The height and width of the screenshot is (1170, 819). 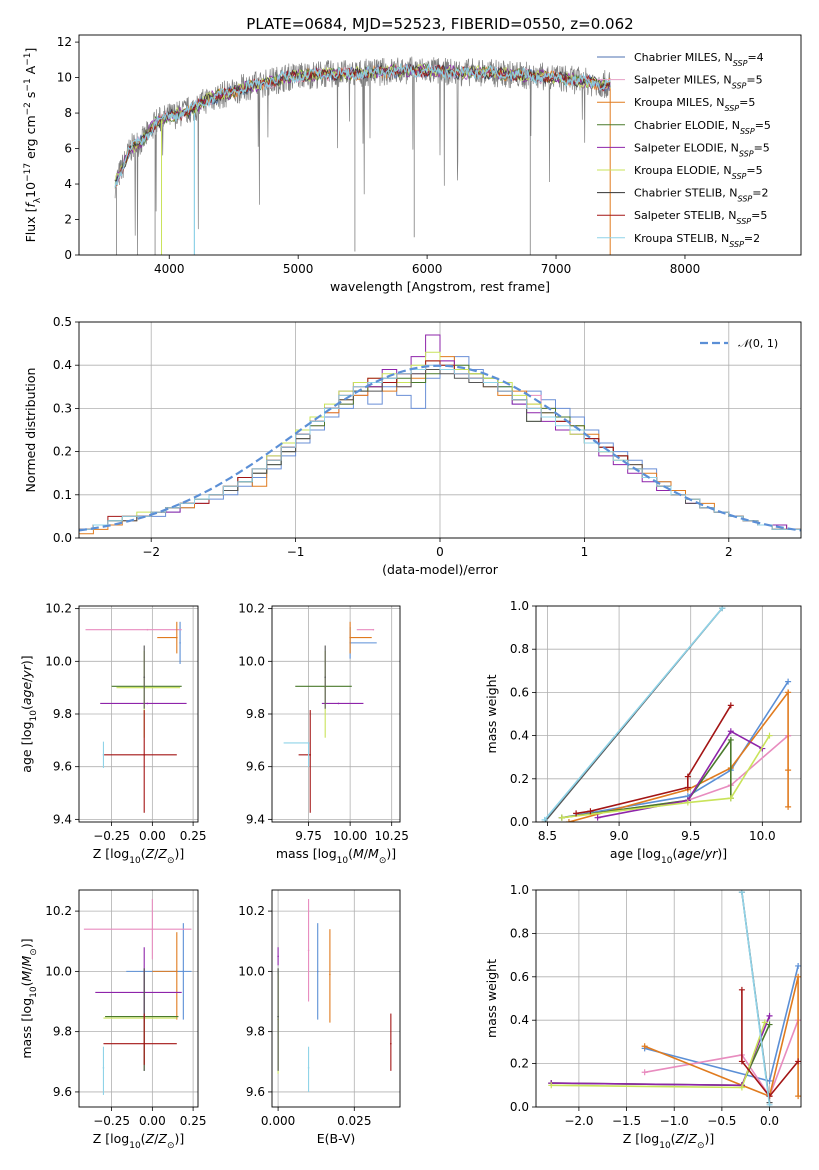 What do you see at coordinates (354, 1121) in the screenshot?
I see `mass-vs-EBV-xtick-label: 0.025` at bounding box center [354, 1121].